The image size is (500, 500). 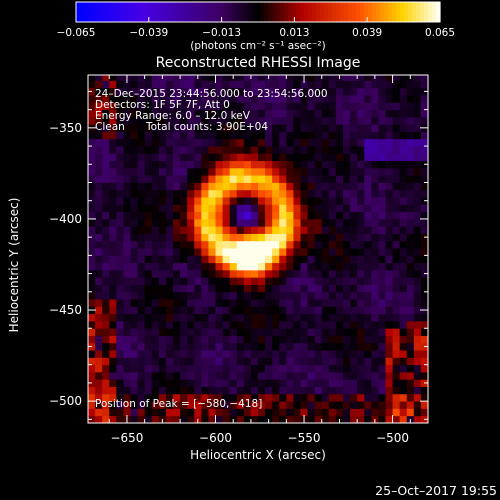 I want to click on colorbar-cell, so click(x=262, y=12).